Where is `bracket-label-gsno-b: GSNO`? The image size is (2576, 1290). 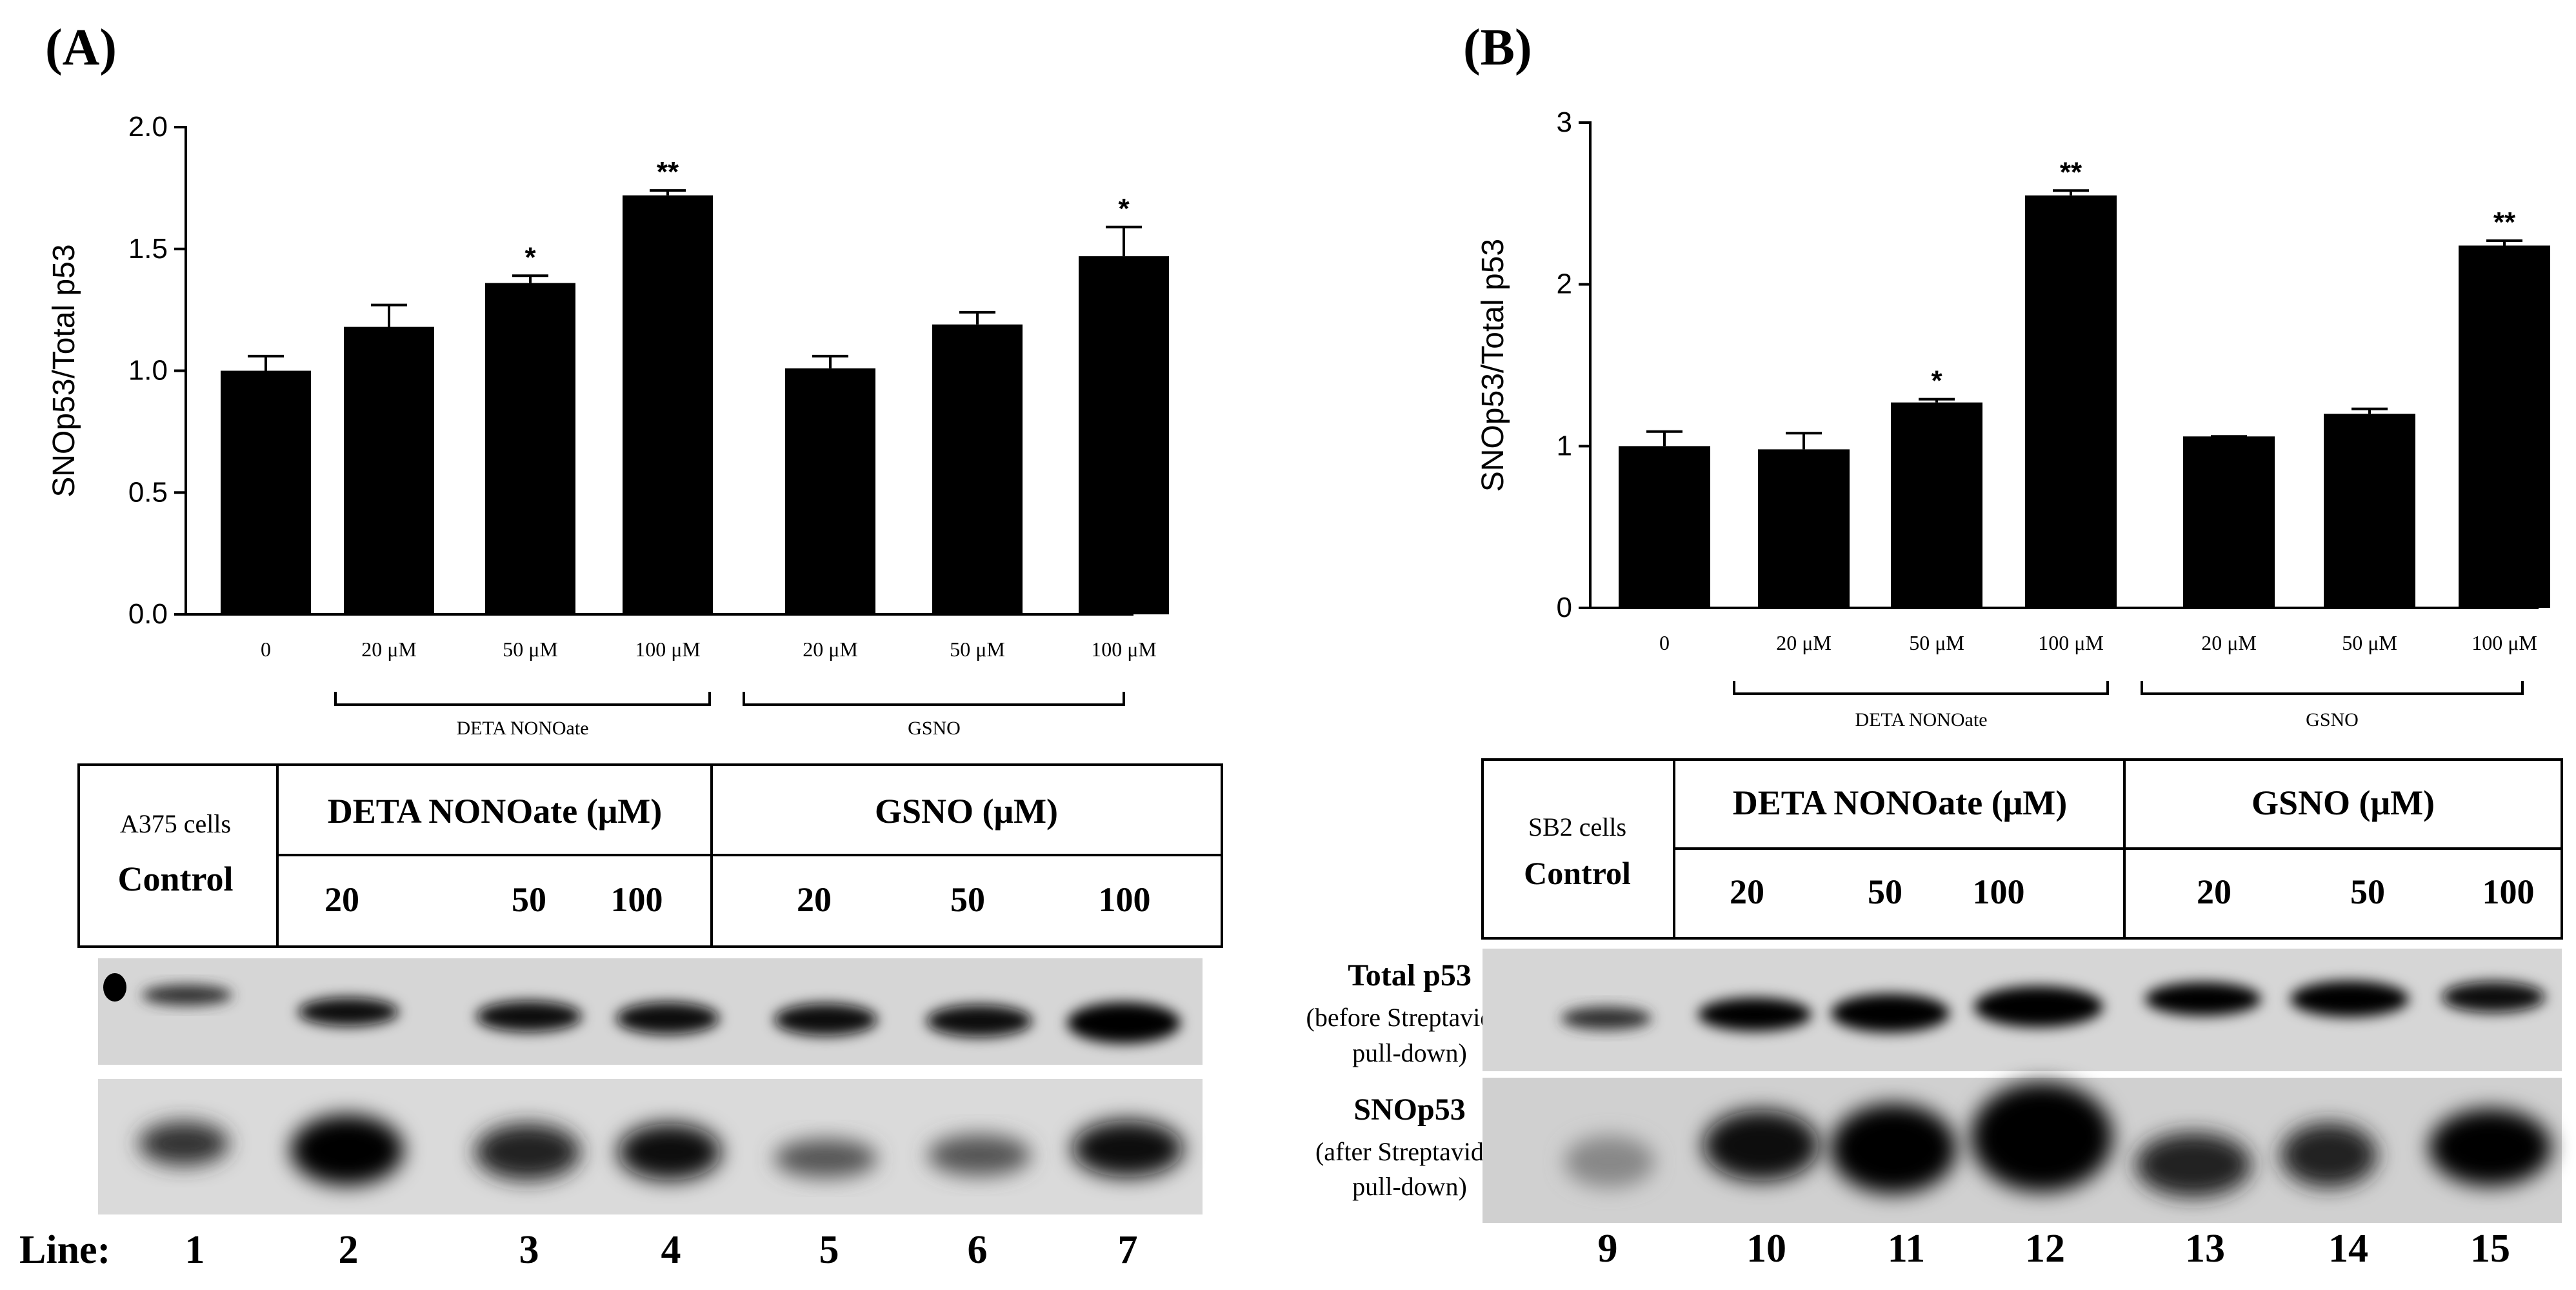 bracket-label-gsno-b: GSNO is located at coordinates (2332, 720).